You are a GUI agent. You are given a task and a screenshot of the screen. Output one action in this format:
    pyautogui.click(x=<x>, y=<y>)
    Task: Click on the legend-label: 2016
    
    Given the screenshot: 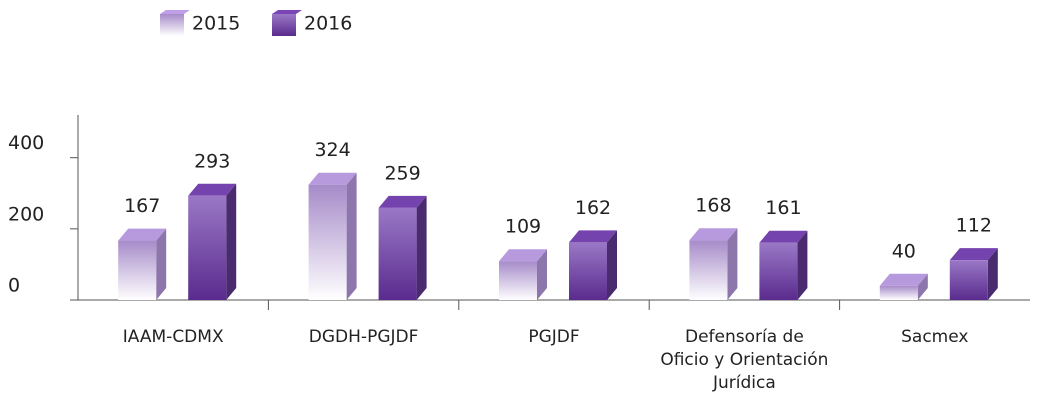 What is the action you would take?
    pyautogui.click(x=328, y=24)
    